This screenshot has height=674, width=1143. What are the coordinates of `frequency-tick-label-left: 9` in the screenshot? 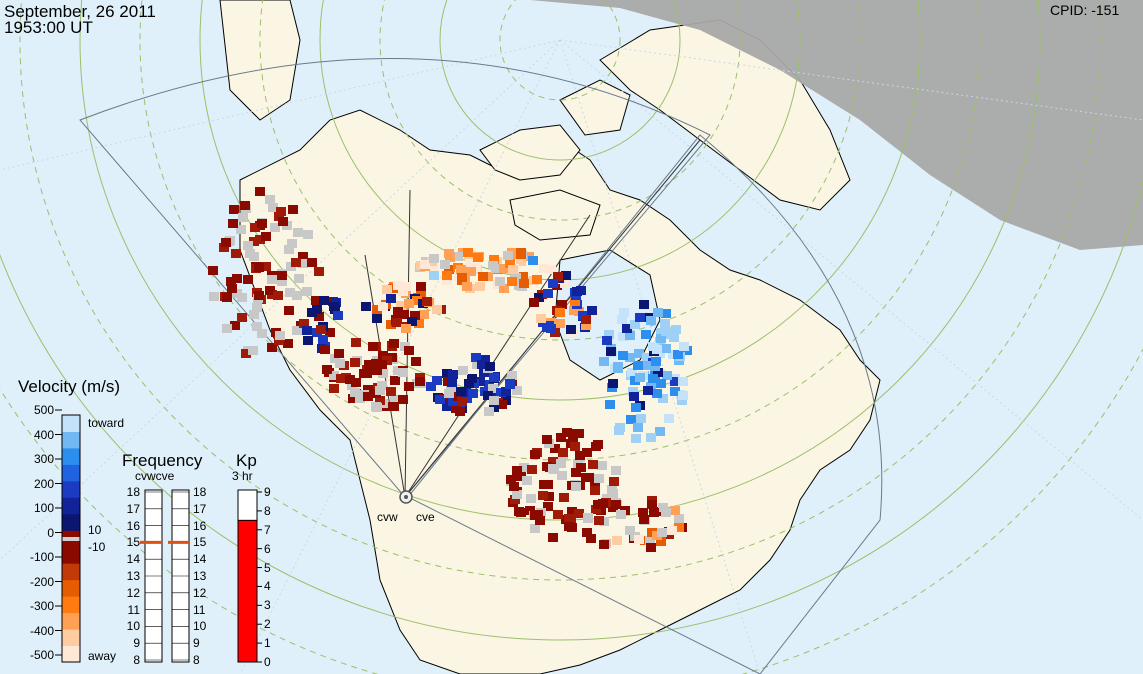 It's located at (136, 643).